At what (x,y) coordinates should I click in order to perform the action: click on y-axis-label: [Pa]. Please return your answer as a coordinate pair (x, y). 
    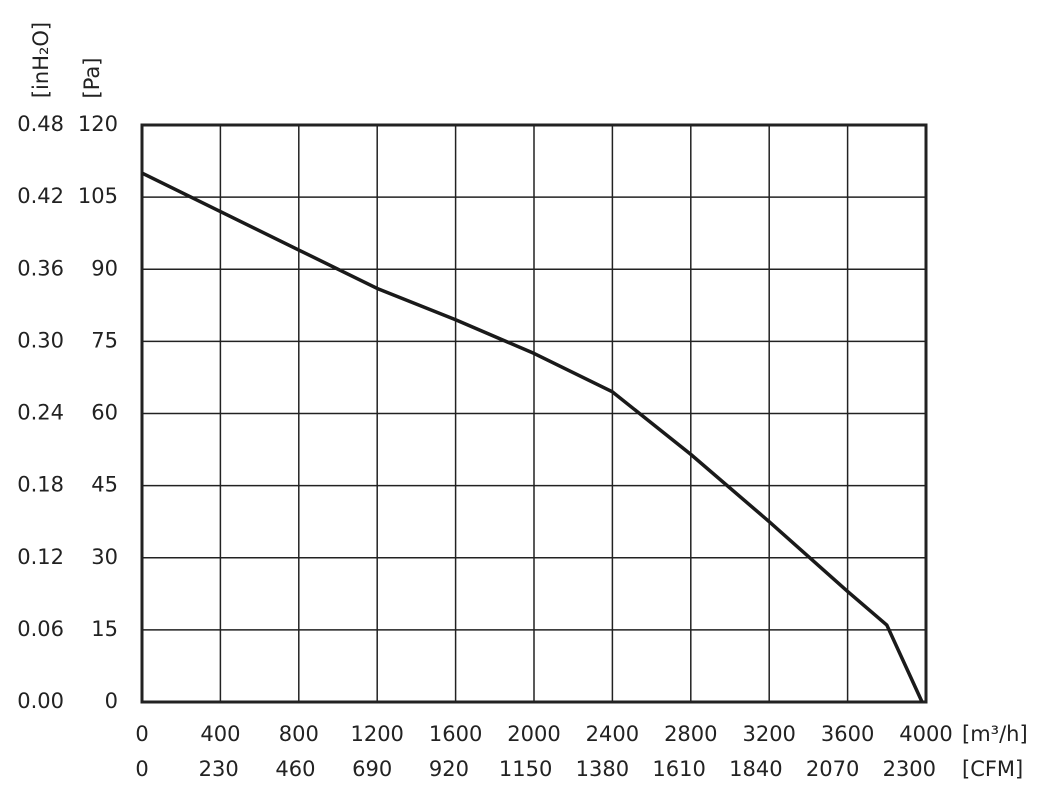
    Looking at the image, I should click on (92, 78).